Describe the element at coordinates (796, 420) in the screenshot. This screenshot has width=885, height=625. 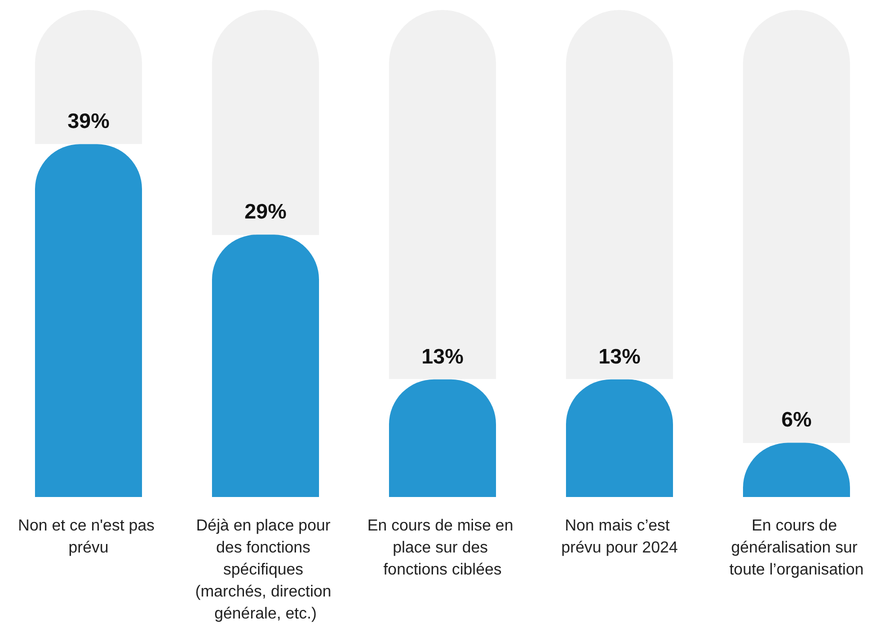
I see `data-label: 6%` at that location.